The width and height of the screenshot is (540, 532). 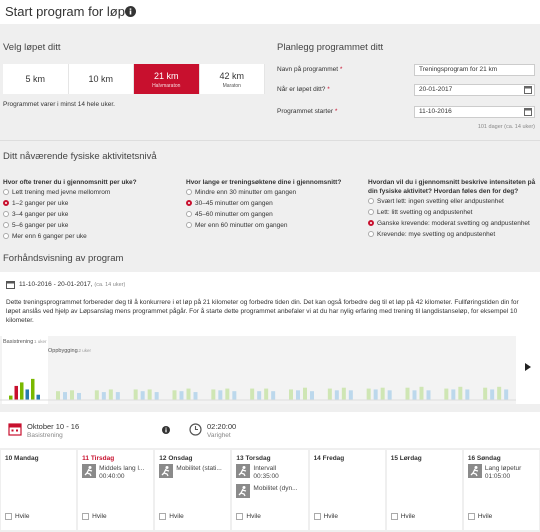 What do you see at coordinates (39, 490) in the screenshot?
I see `day-column: 10 Mandag Hvile` at bounding box center [39, 490].